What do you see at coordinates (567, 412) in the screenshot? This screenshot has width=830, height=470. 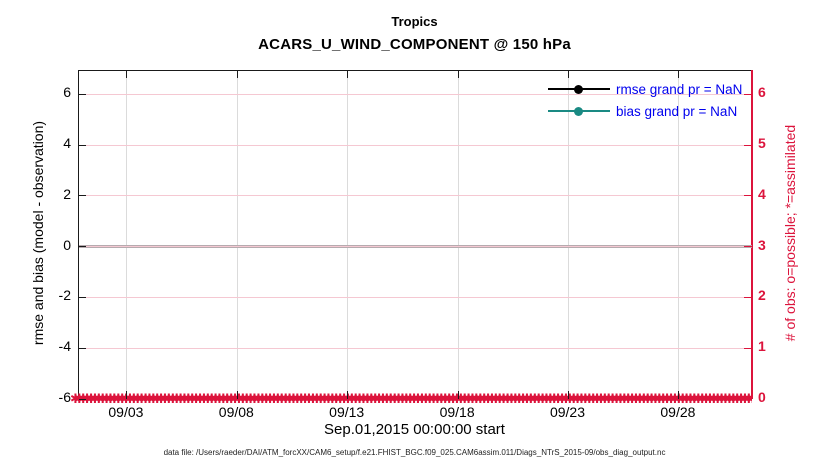 I see `x-tick-label: 09/23` at bounding box center [567, 412].